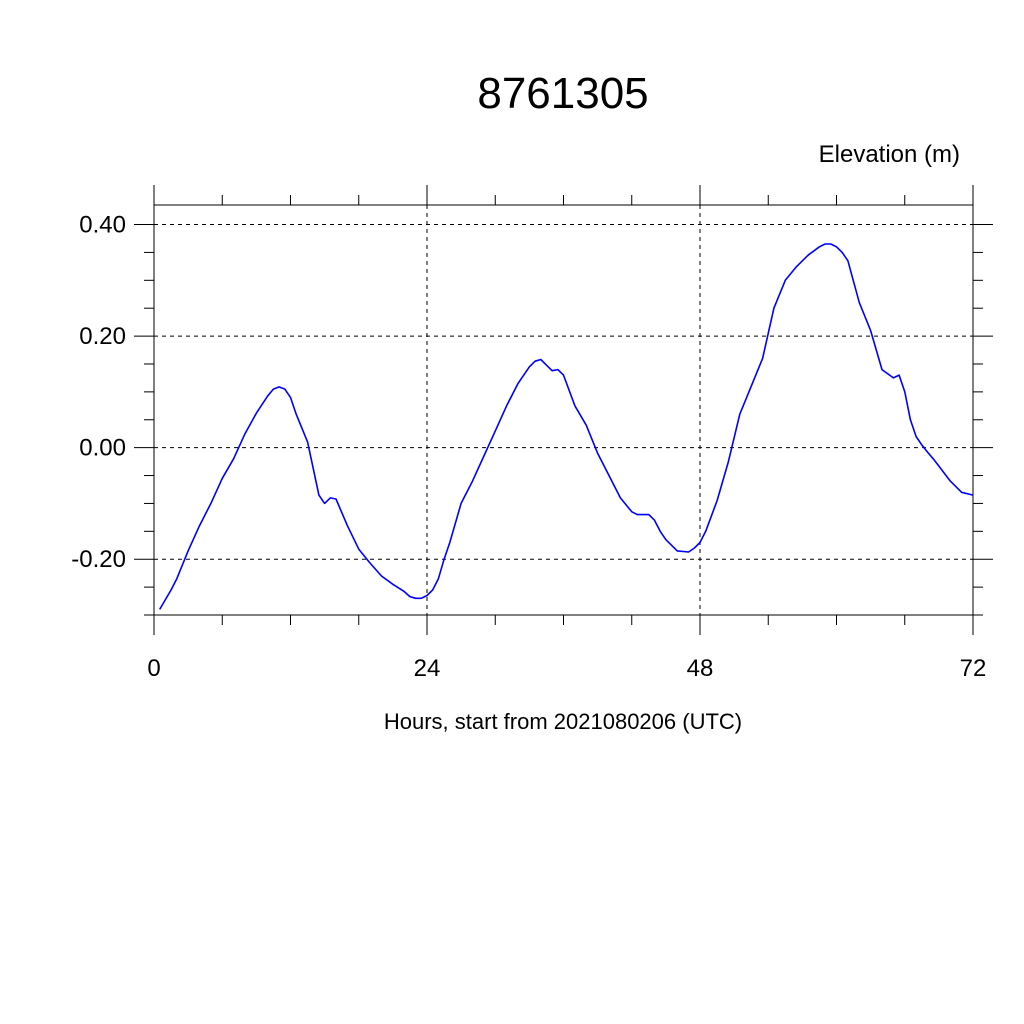 This screenshot has width=1024, height=1024. What do you see at coordinates (102, 225) in the screenshot?
I see `y-tick-label: 0.40` at bounding box center [102, 225].